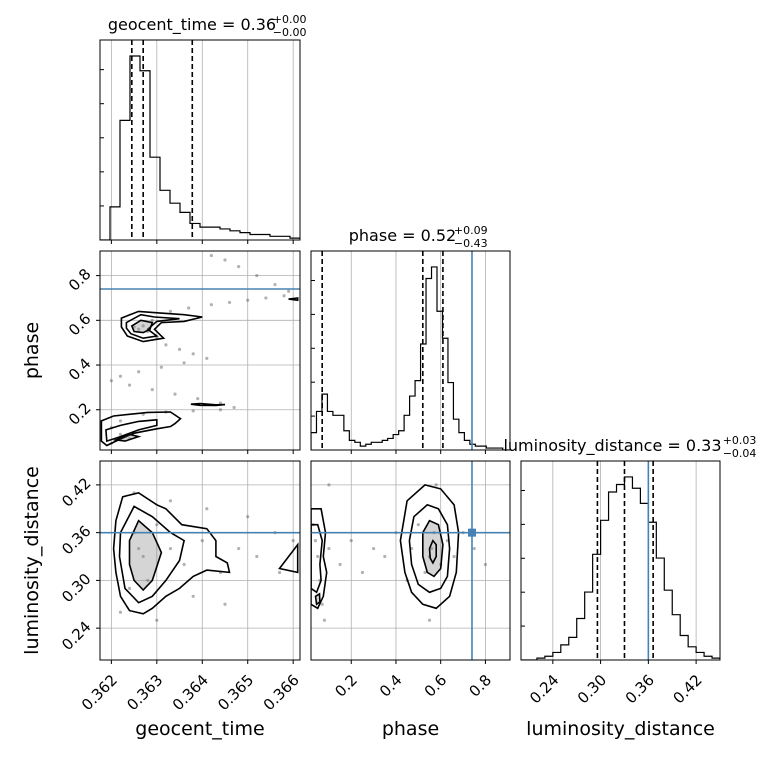 The image size is (760, 760). What do you see at coordinates (99, 692) in the screenshot?
I see `xtick-label-geocent_time-0: 0.362` at bounding box center [99, 692].